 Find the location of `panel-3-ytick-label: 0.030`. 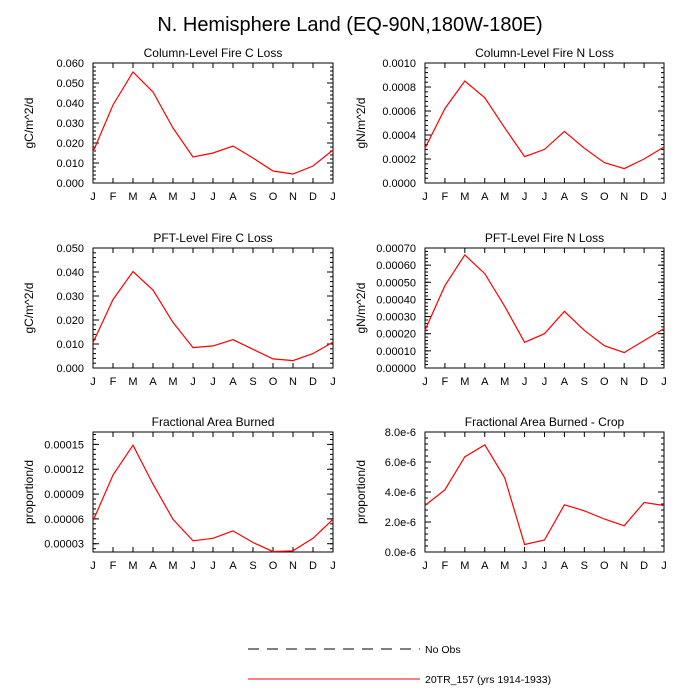

panel-3-ytick-label: 0.030 is located at coordinates (70, 297).